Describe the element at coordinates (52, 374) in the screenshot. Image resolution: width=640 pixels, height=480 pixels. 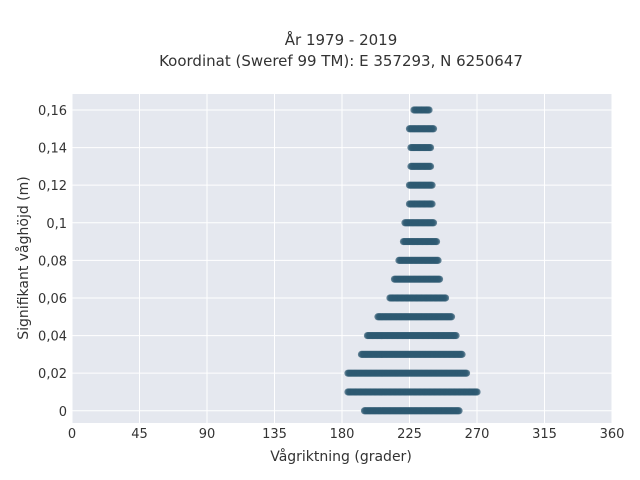
I see `y-tick-label: 0,02` at that location.